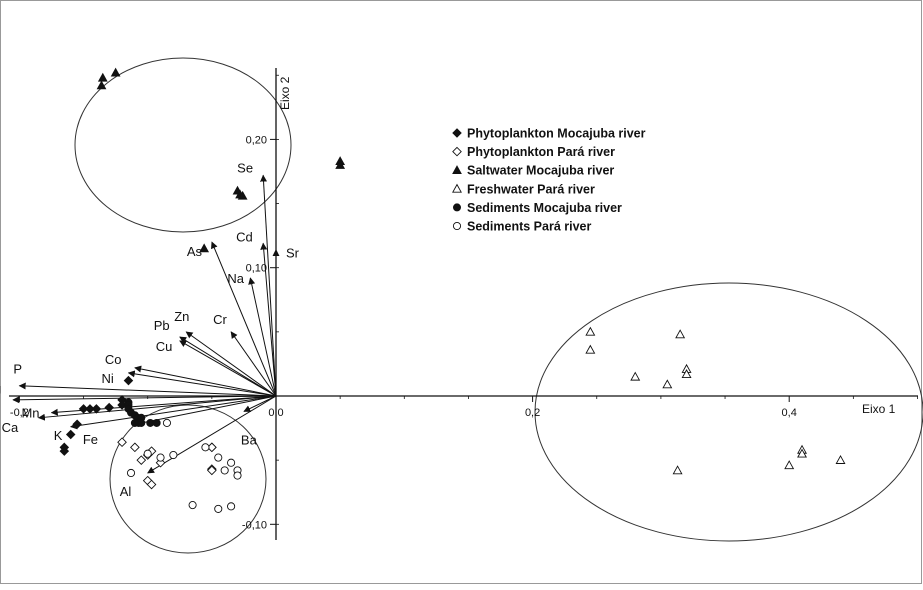 This screenshot has width=923, height=590. Describe the element at coordinates (457, 226) in the screenshot. I see `legend-marker-sediments-par-river` at that location.